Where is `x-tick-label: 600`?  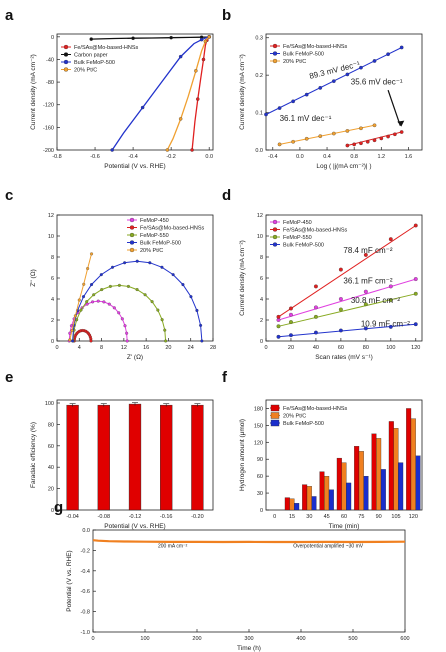 x-tick-label: 600 is located at coordinates (404, 639).